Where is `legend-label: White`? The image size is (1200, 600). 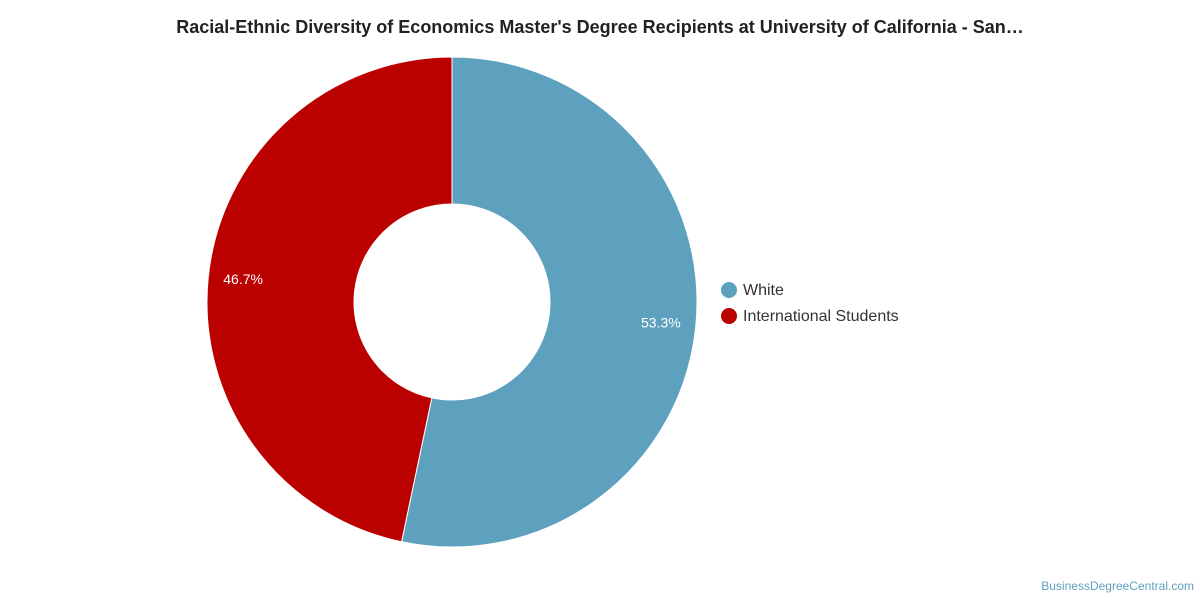 legend-label: White is located at coordinates (763, 290).